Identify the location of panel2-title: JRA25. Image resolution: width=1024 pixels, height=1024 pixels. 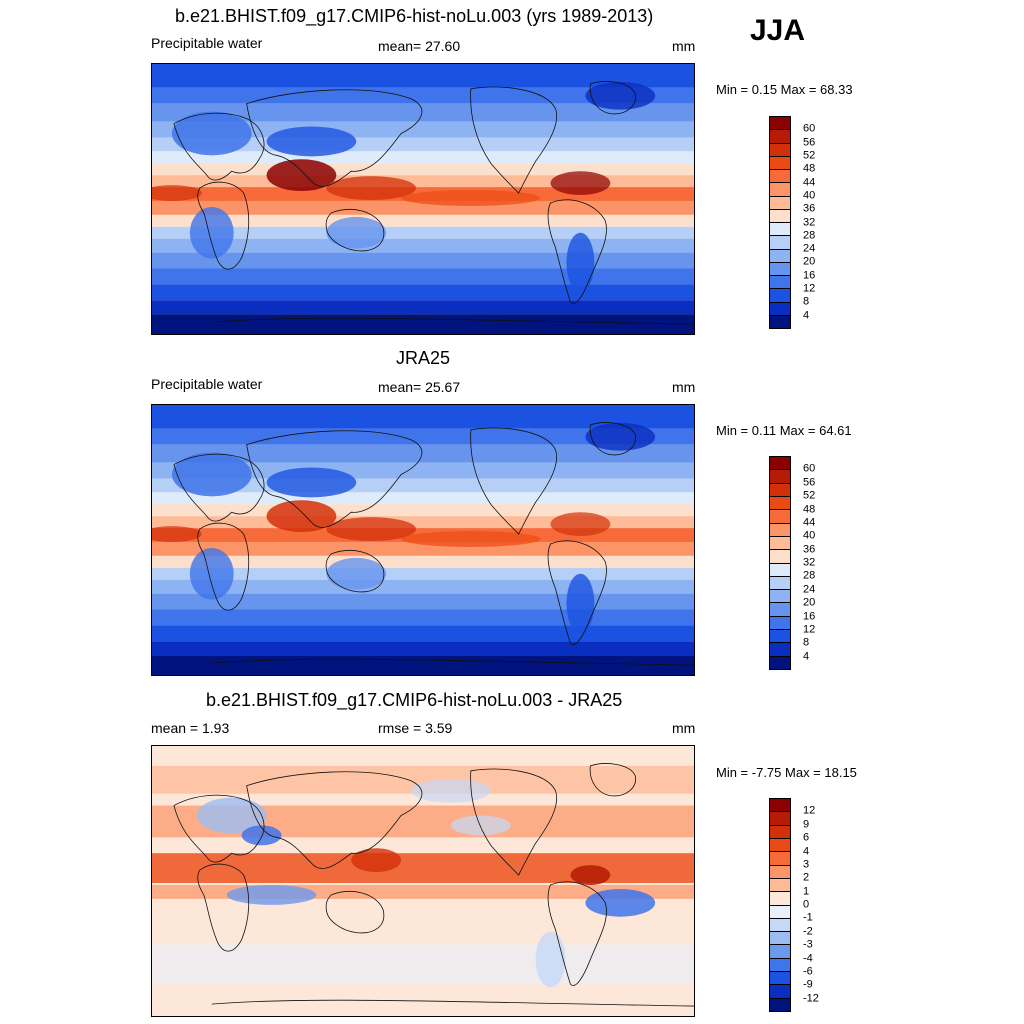
(423, 358).